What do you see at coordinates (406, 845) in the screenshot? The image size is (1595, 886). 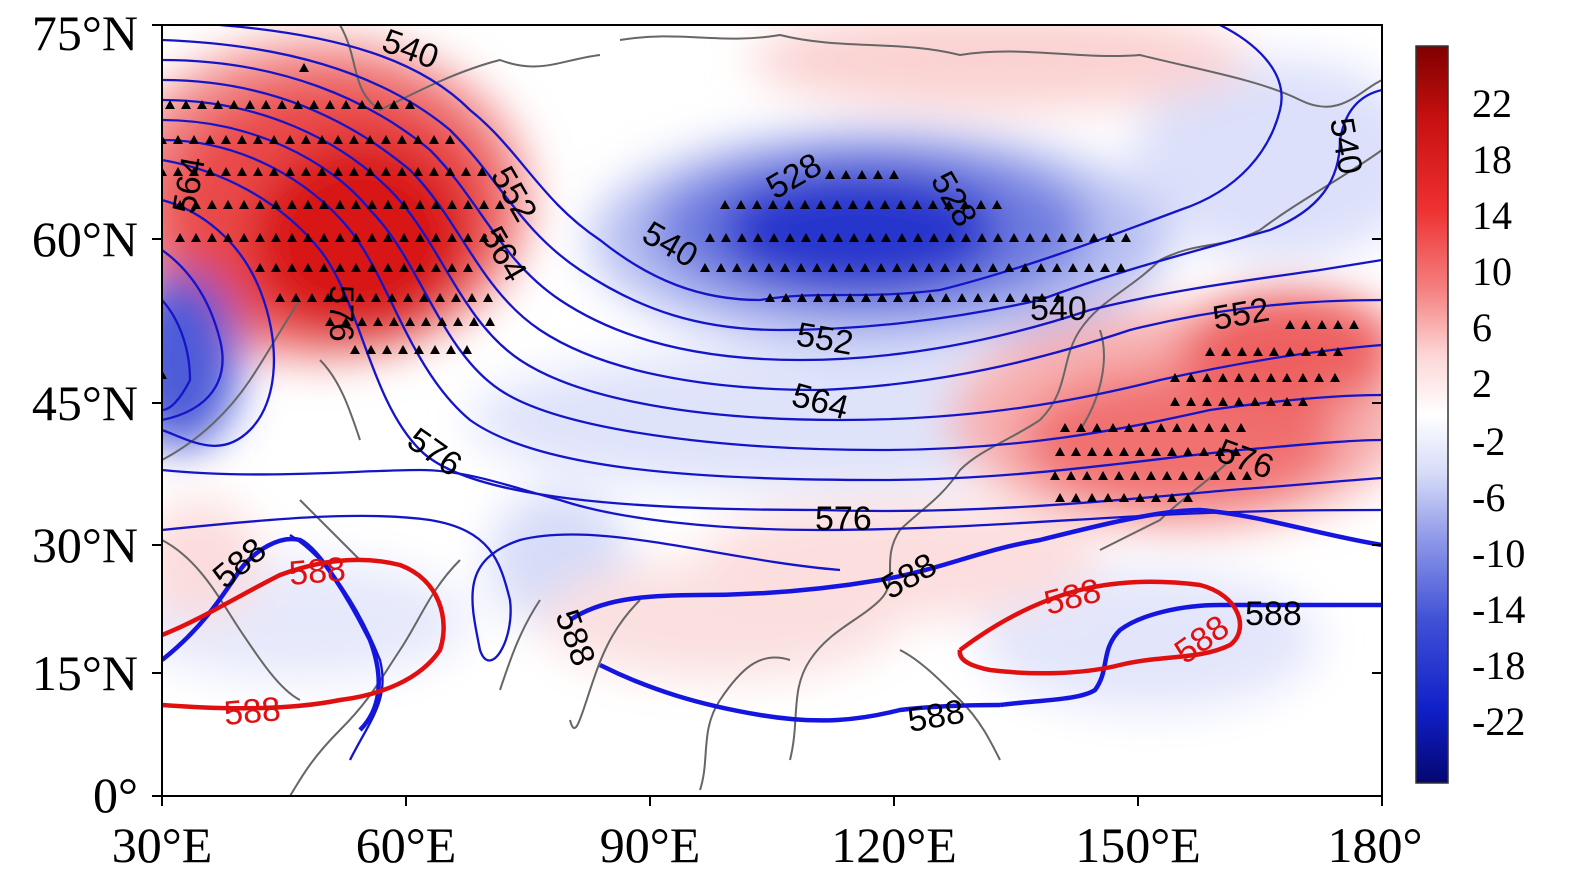 I see `x-tick-label: 60°E` at bounding box center [406, 845].